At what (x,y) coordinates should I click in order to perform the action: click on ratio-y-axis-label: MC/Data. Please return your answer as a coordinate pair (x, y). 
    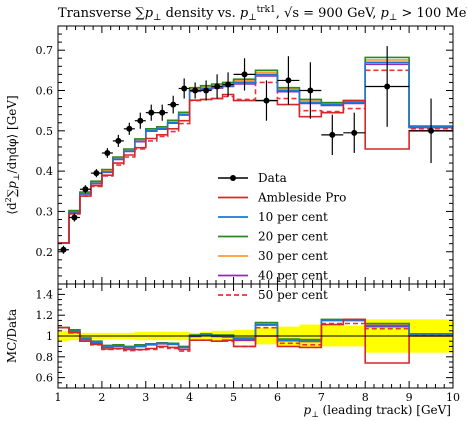
    Looking at the image, I should click on (12, 336).